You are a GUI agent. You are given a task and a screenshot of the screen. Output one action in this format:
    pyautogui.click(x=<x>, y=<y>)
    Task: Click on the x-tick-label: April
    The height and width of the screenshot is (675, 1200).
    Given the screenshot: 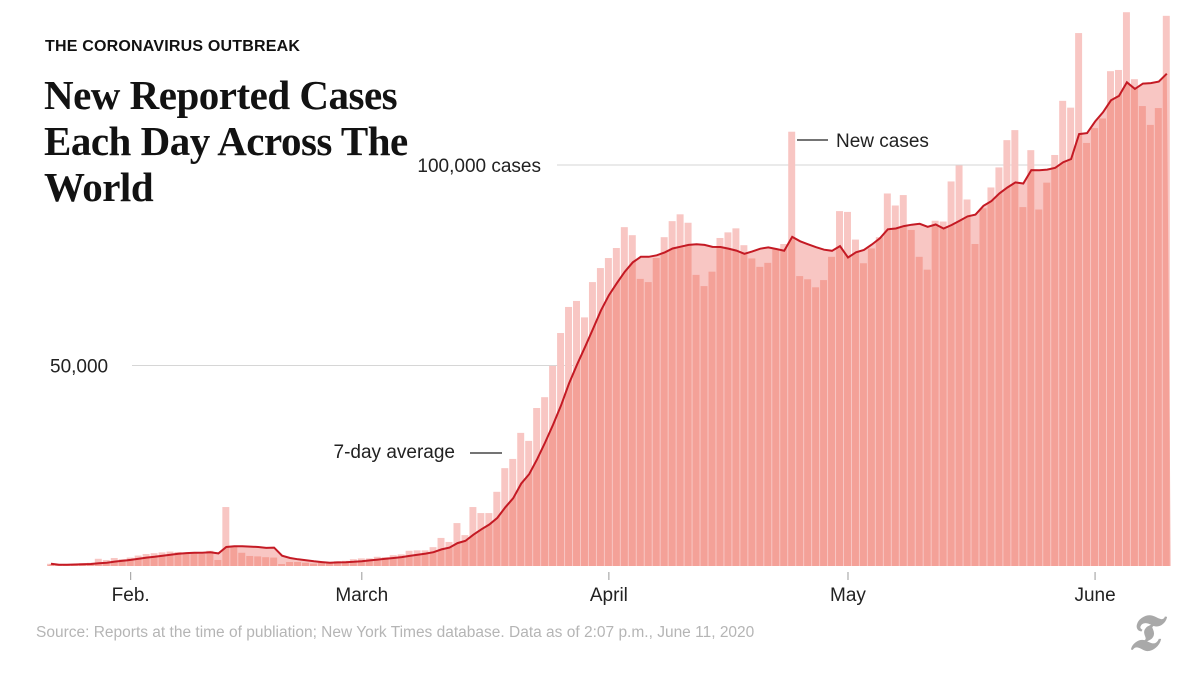 What is the action you would take?
    pyautogui.click(x=609, y=595)
    